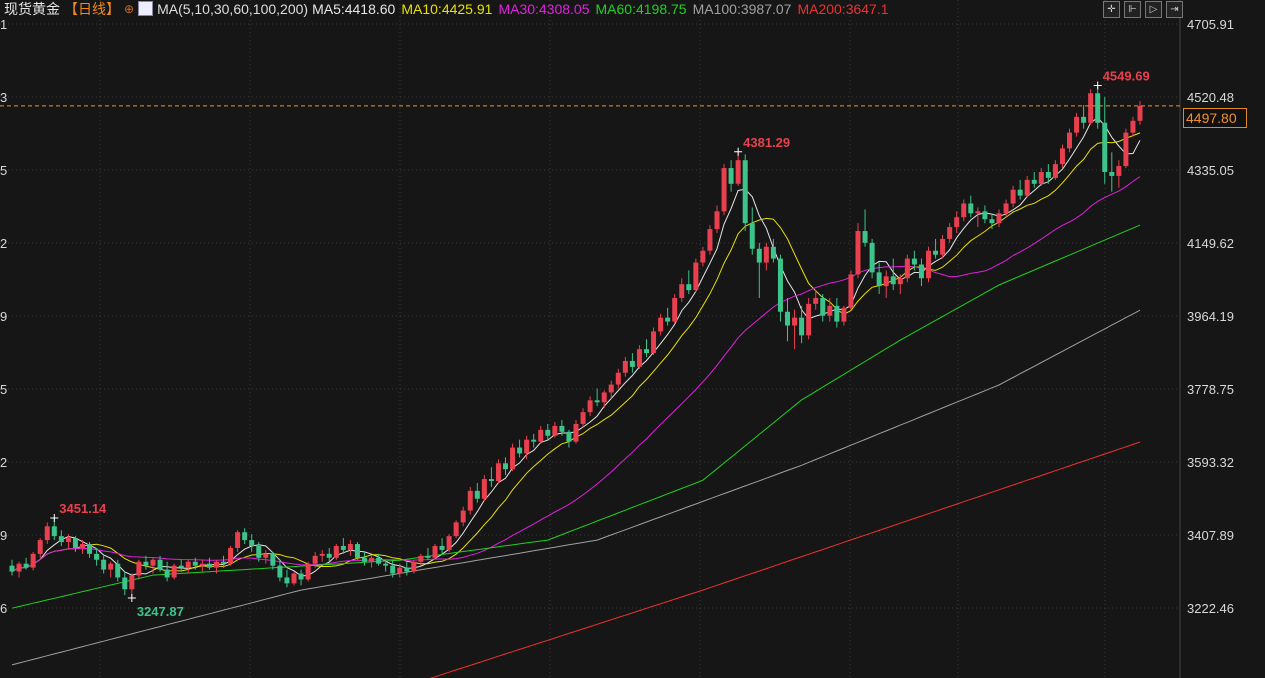 The height and width of the screenshot is (678, 1265). Describe the element at coordinates (160, 611) in the screenshot. I see `extreme-label: 3247.87` at that location.